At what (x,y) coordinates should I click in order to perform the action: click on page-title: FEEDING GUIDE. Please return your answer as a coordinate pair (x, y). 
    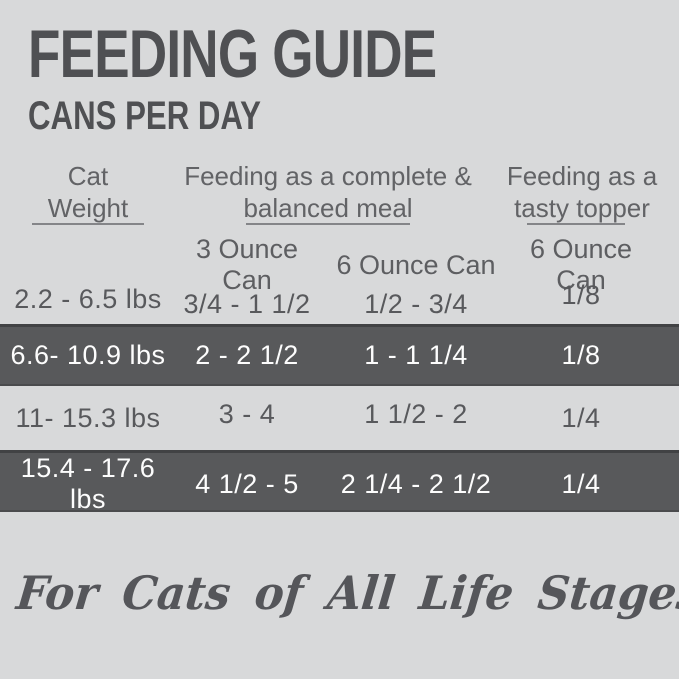
    Looking at the image, I should click on (232, 54).